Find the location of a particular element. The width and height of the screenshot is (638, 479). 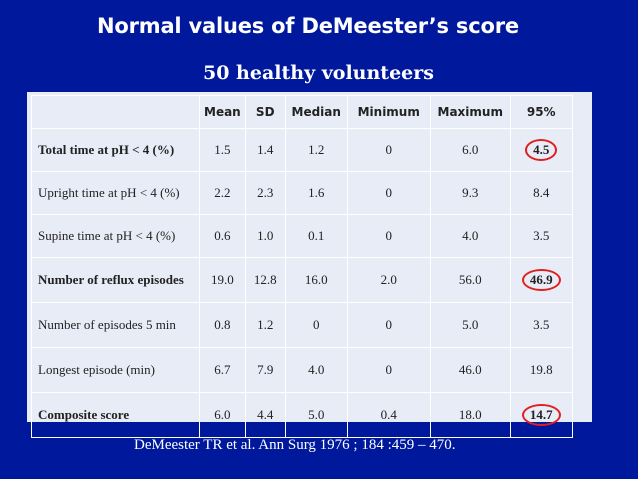

cell-mean: 6.0 is located at coordinates (222, 415).